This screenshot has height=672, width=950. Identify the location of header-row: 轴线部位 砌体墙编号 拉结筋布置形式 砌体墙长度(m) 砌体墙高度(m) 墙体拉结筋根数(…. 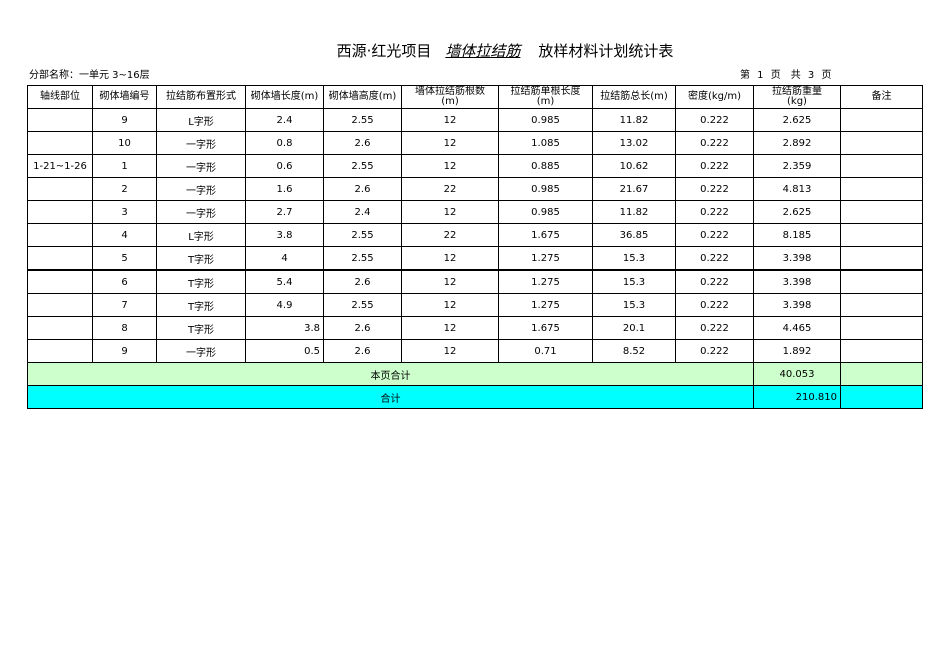
(475, 97).